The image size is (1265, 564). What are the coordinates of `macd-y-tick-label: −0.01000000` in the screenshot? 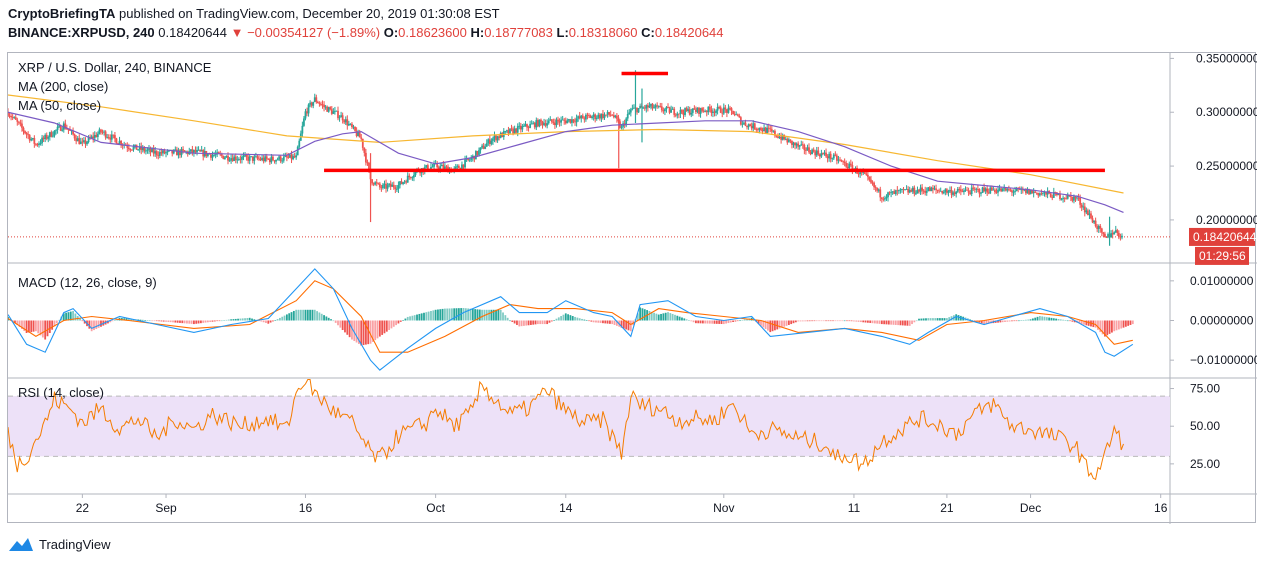 It's located at (1223, 360).